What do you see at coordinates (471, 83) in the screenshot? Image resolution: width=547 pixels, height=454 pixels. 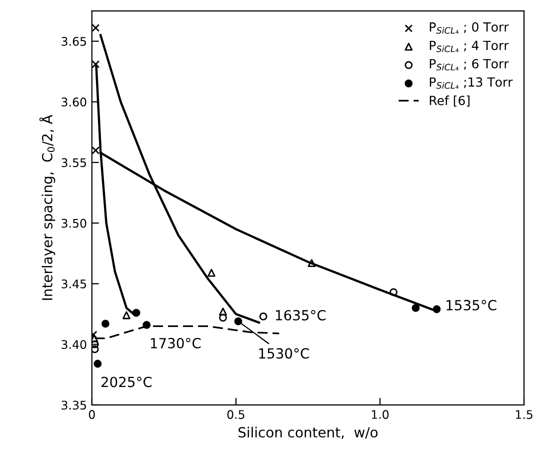 I see `legend-label: P$_{SiCL₄}$ ;13 Torr` at bounding box center [471, 83].